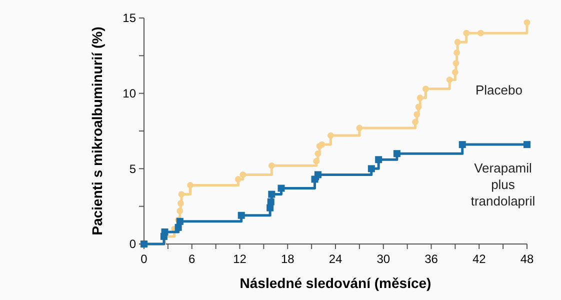  Describe the element at coordinates (431, 259) in the screenshot. I see `x-tick-label: 36` at that location.